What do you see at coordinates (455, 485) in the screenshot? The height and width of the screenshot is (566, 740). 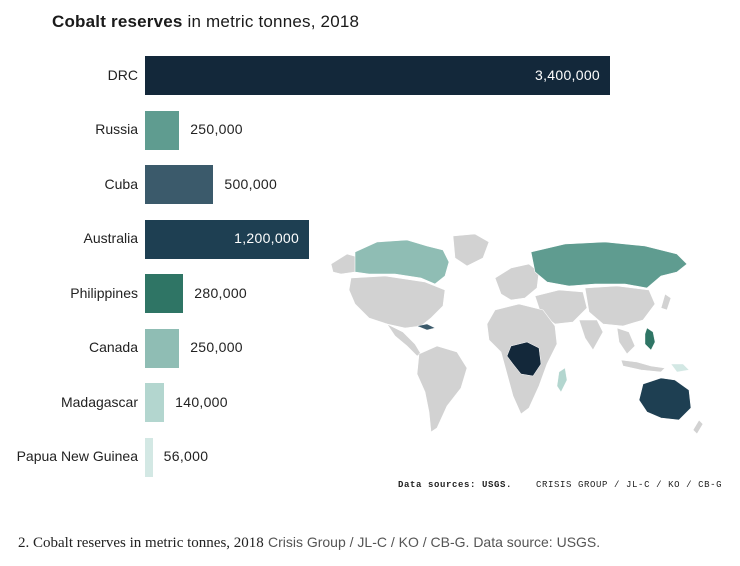 I see `sources-label: Data sources: USGS.` at bounding box center [455, 485].